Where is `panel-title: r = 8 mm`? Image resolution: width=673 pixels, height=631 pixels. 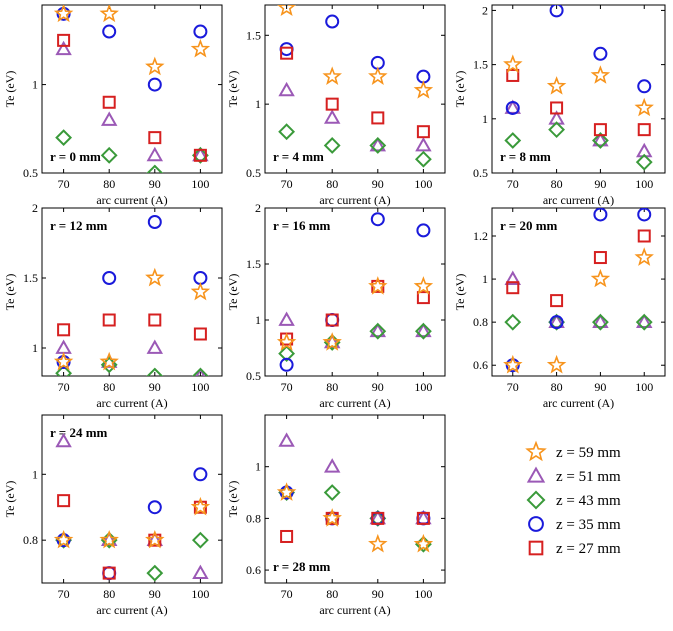
panel-title: r = 8 mm is located at coordinates (525, 156).